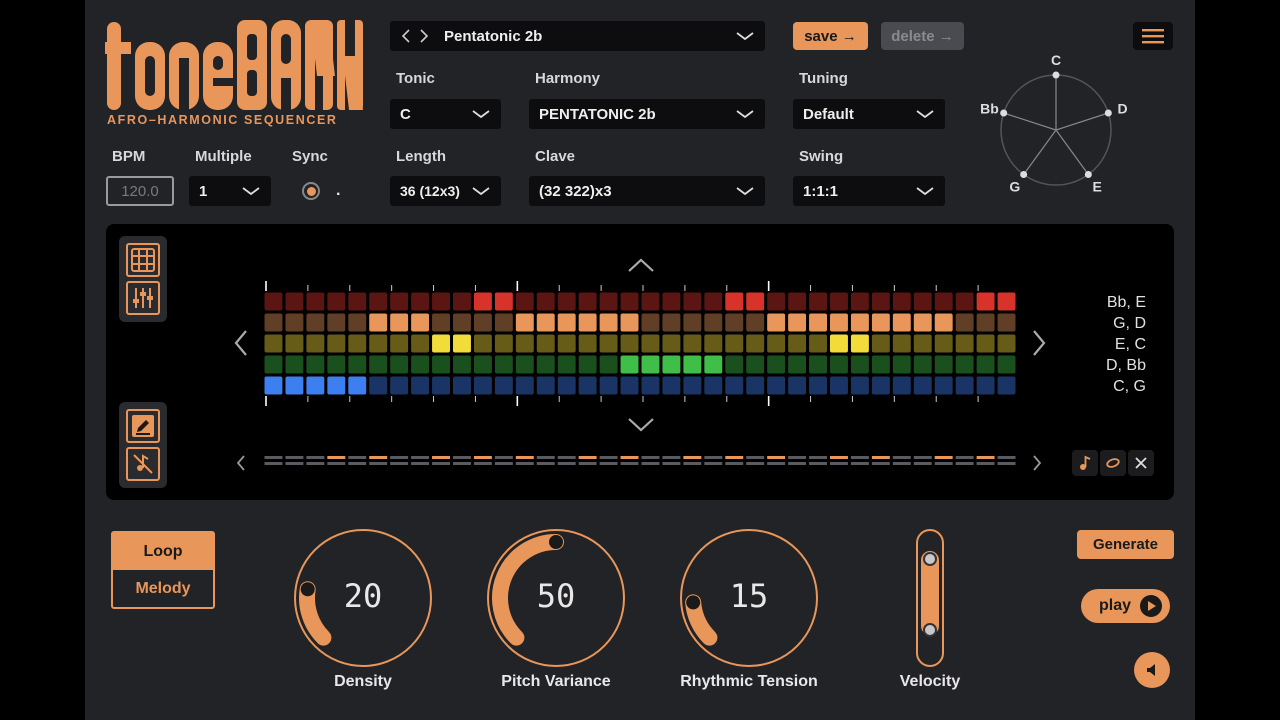 The image size is (1280, 720). What do you see at coordinates (363, 598) in the screenshot?
I see `density-knob: 20` at bounding box center [363, 598].